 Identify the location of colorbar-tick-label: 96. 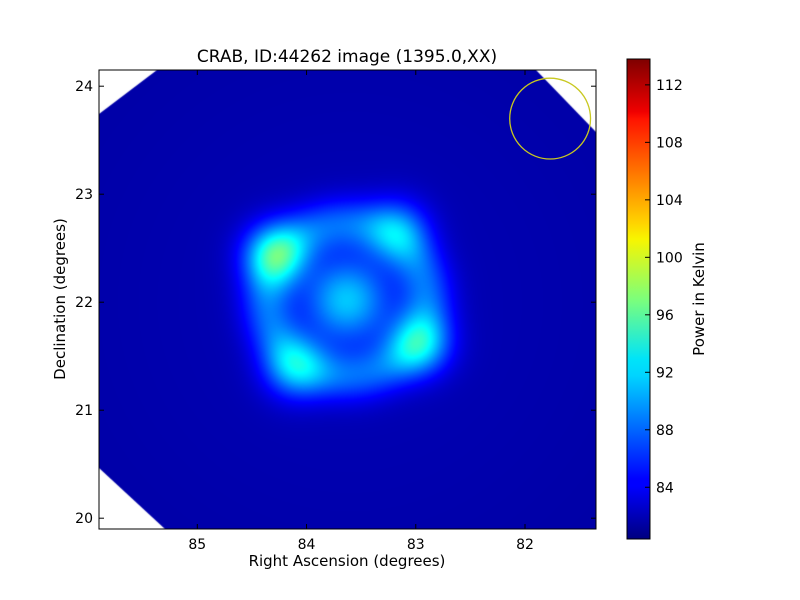
(665, 316).